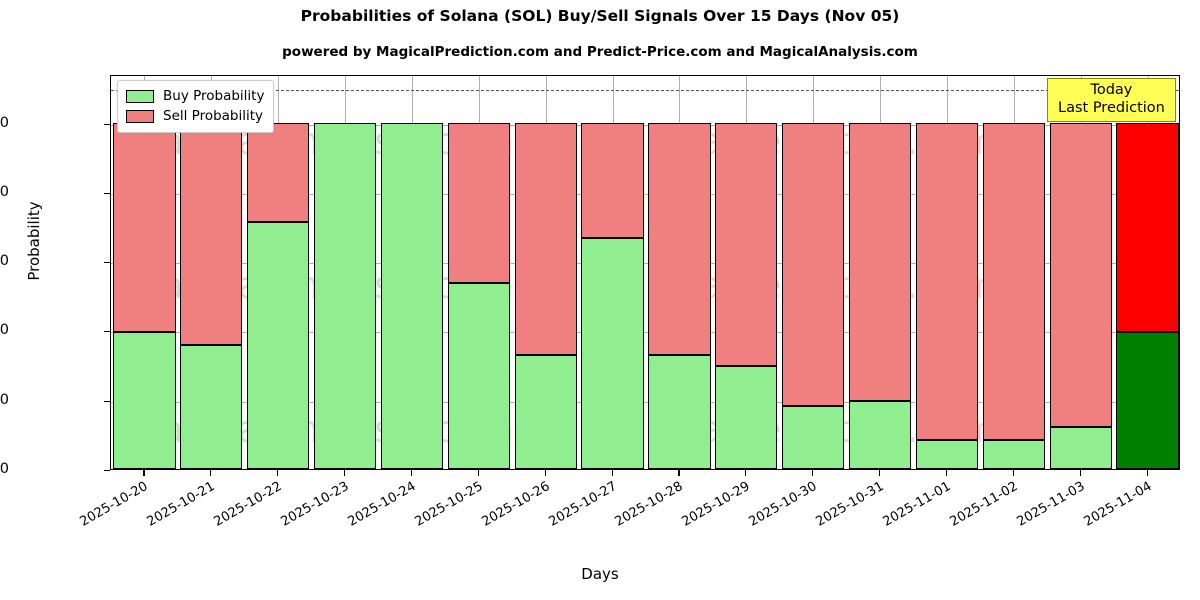  What do you see at coordinates (4, 469) in the screenshot?
I see `y-tick-label: 0` at bounding box center [4, 469].